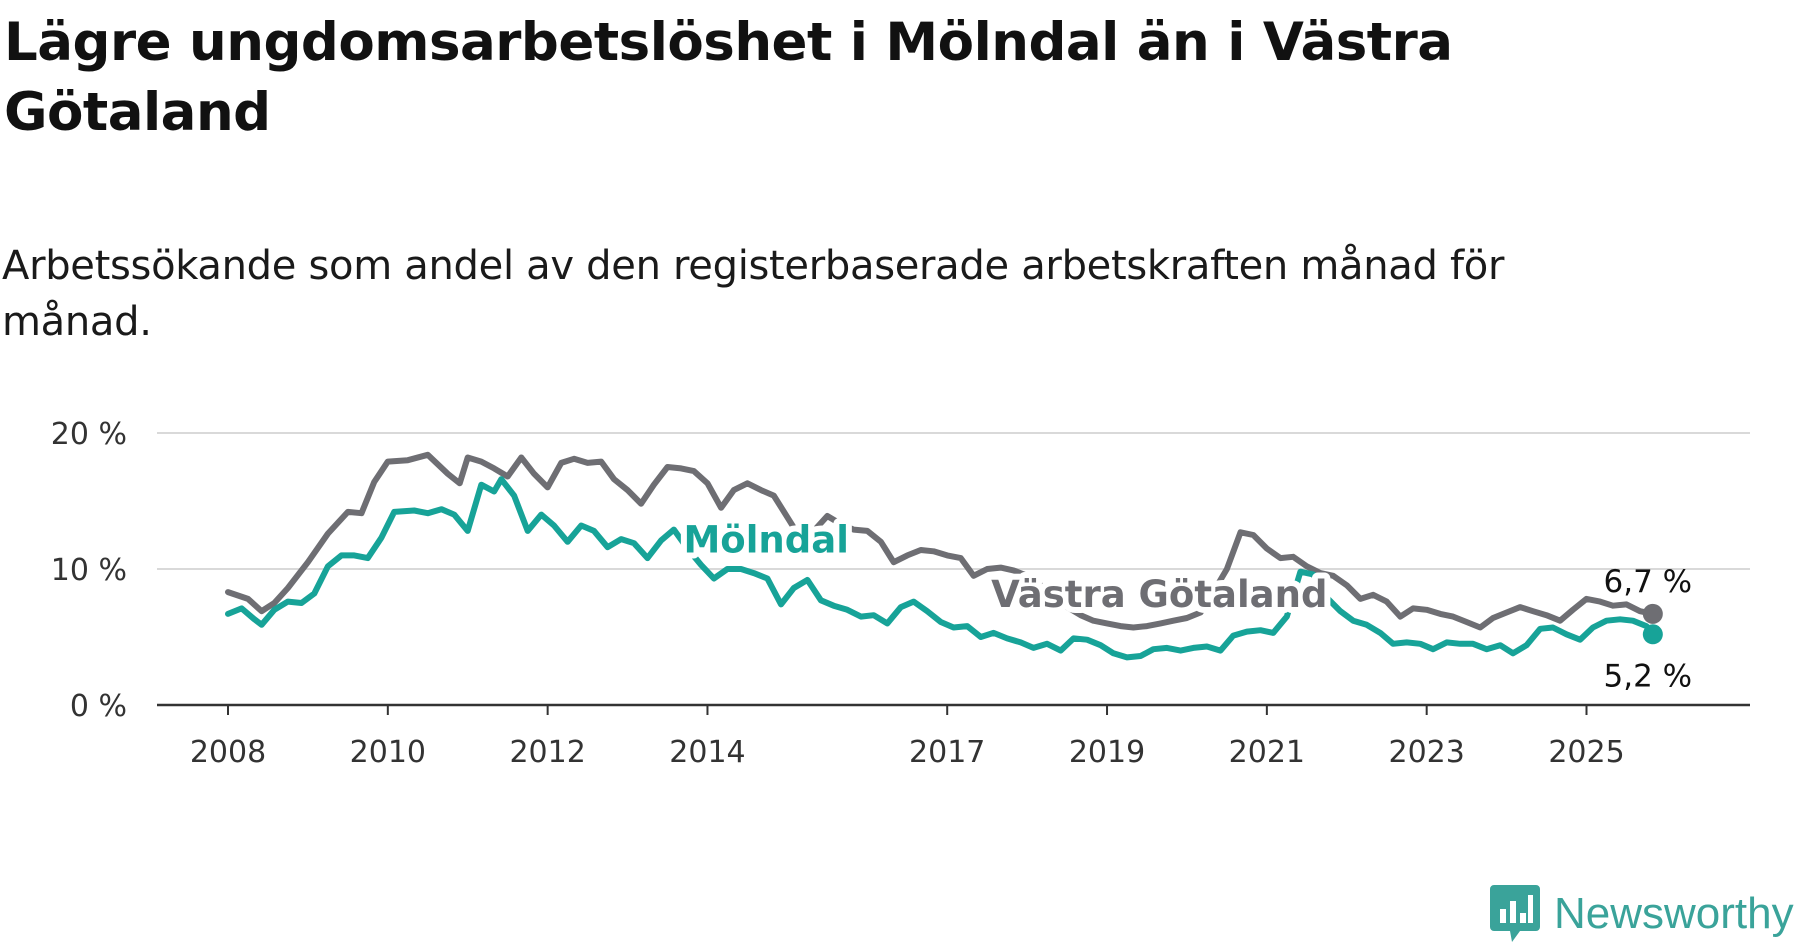 The height and width of the screenshot is (948, 1800). Describe the element at coordinates (1674, 913) in the screenshot. I see `brand-name: Newsworthy` at that location.